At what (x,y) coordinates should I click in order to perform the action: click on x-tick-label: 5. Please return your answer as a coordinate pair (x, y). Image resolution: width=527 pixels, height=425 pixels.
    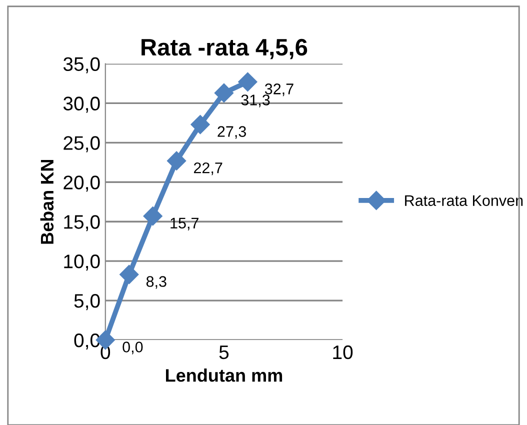
    Looking at the image, I should click on (224, 353).